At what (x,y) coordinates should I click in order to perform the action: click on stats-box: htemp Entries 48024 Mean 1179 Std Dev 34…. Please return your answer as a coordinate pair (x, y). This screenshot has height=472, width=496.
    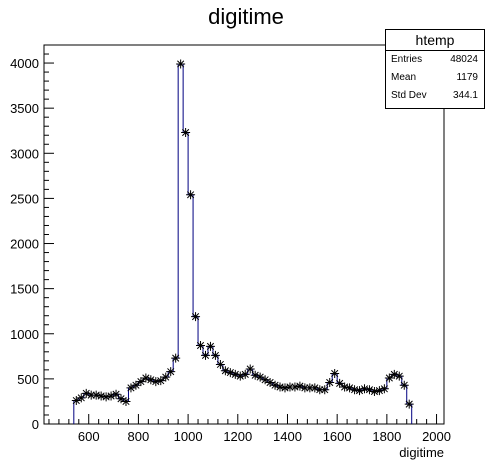
    Looking at the image, I should click on (435, 69).